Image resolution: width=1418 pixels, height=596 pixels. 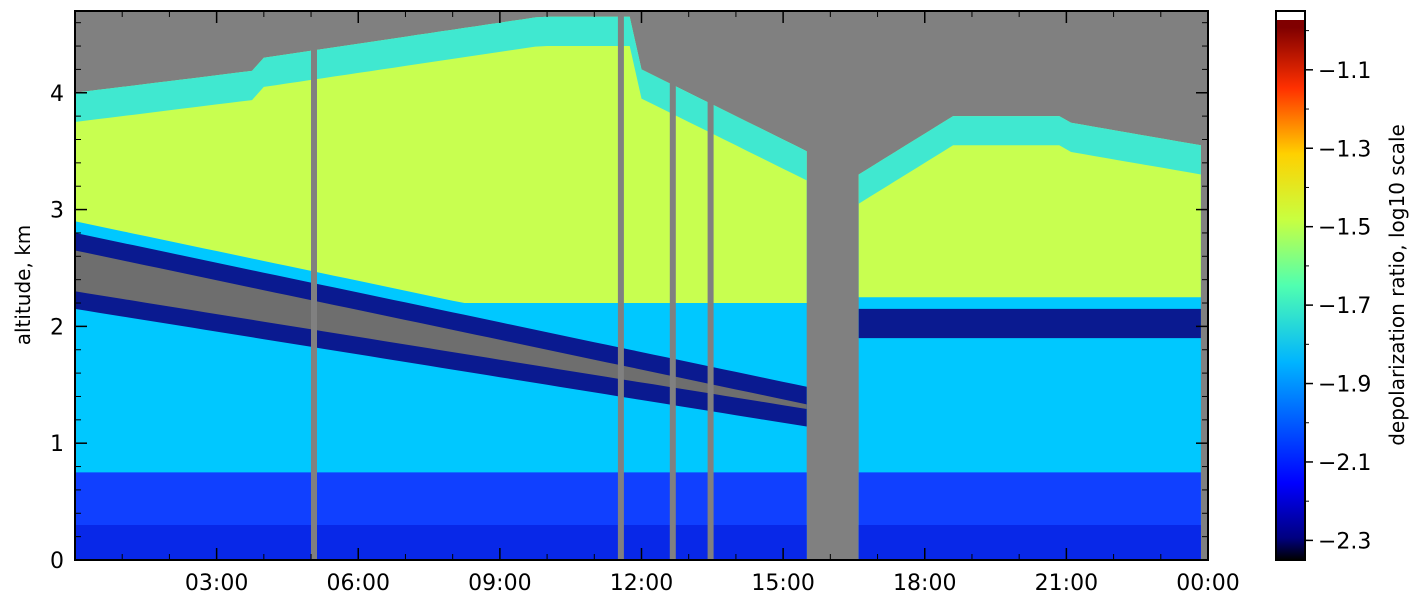 What do you see at coordinates (1066, 583) in the screenshot?
I see `x-tick-label: 21:00` at bounding box center [1066, 583].